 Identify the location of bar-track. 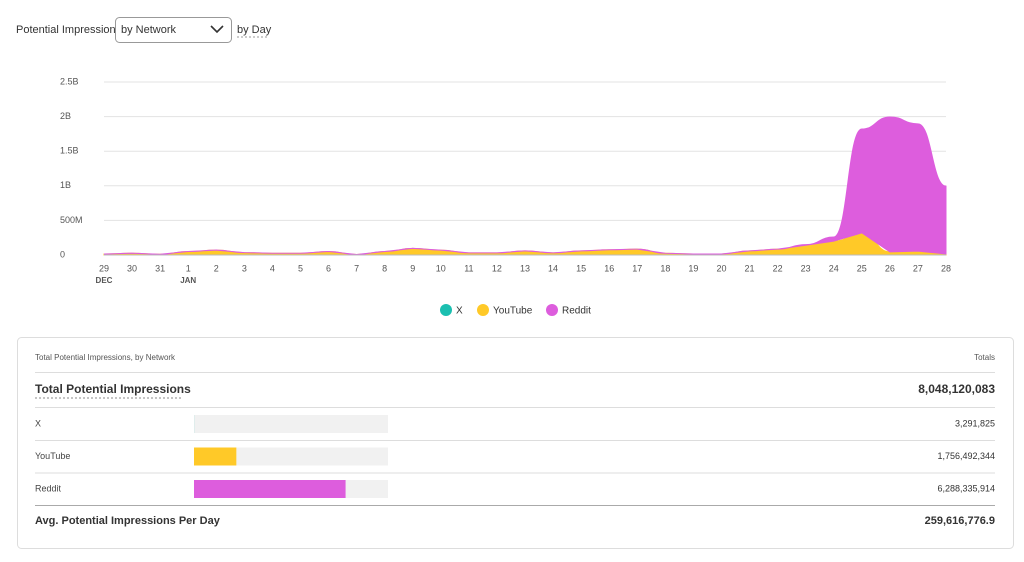
(291, 424).